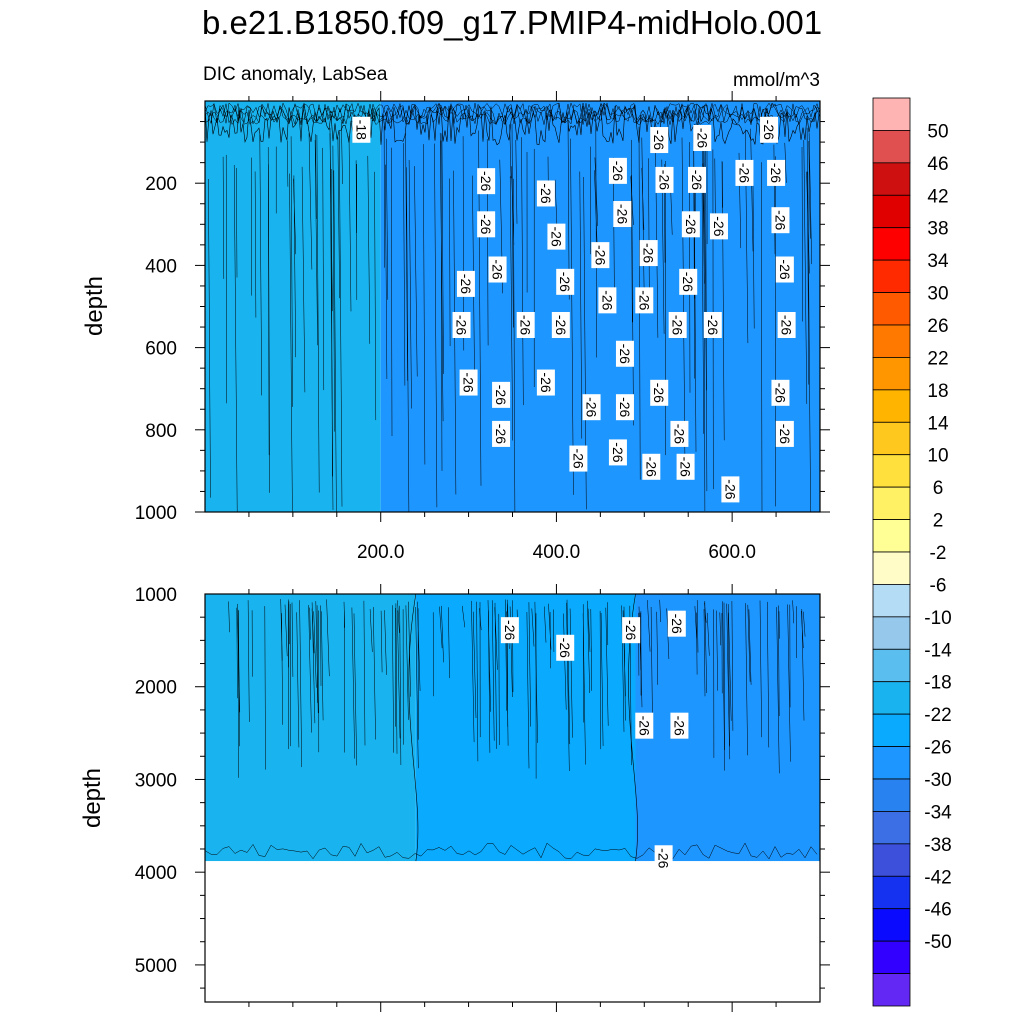 The height and width of the screenshot is (1024, 1024). I want to click on colorbar-label: -22, so click(937, 715).